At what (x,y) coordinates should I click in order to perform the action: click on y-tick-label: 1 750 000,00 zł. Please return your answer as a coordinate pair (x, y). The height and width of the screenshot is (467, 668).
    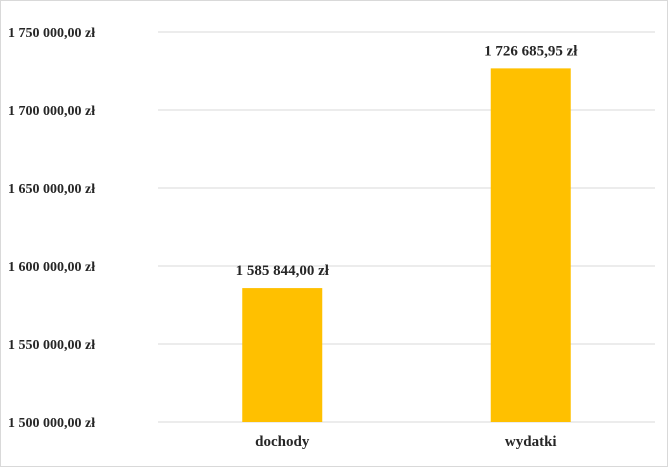
    Looking at the image, I should click on (51, 33).